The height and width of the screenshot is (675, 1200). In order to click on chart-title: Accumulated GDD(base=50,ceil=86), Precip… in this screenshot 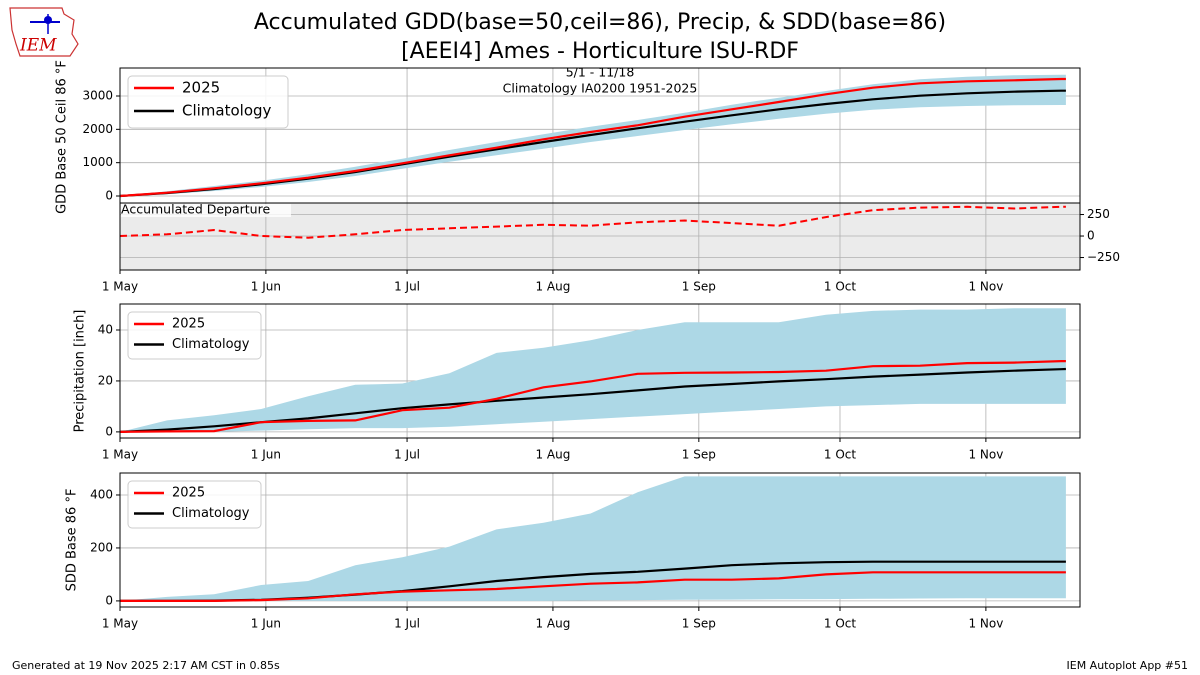, I will do `click(600, 22)`.